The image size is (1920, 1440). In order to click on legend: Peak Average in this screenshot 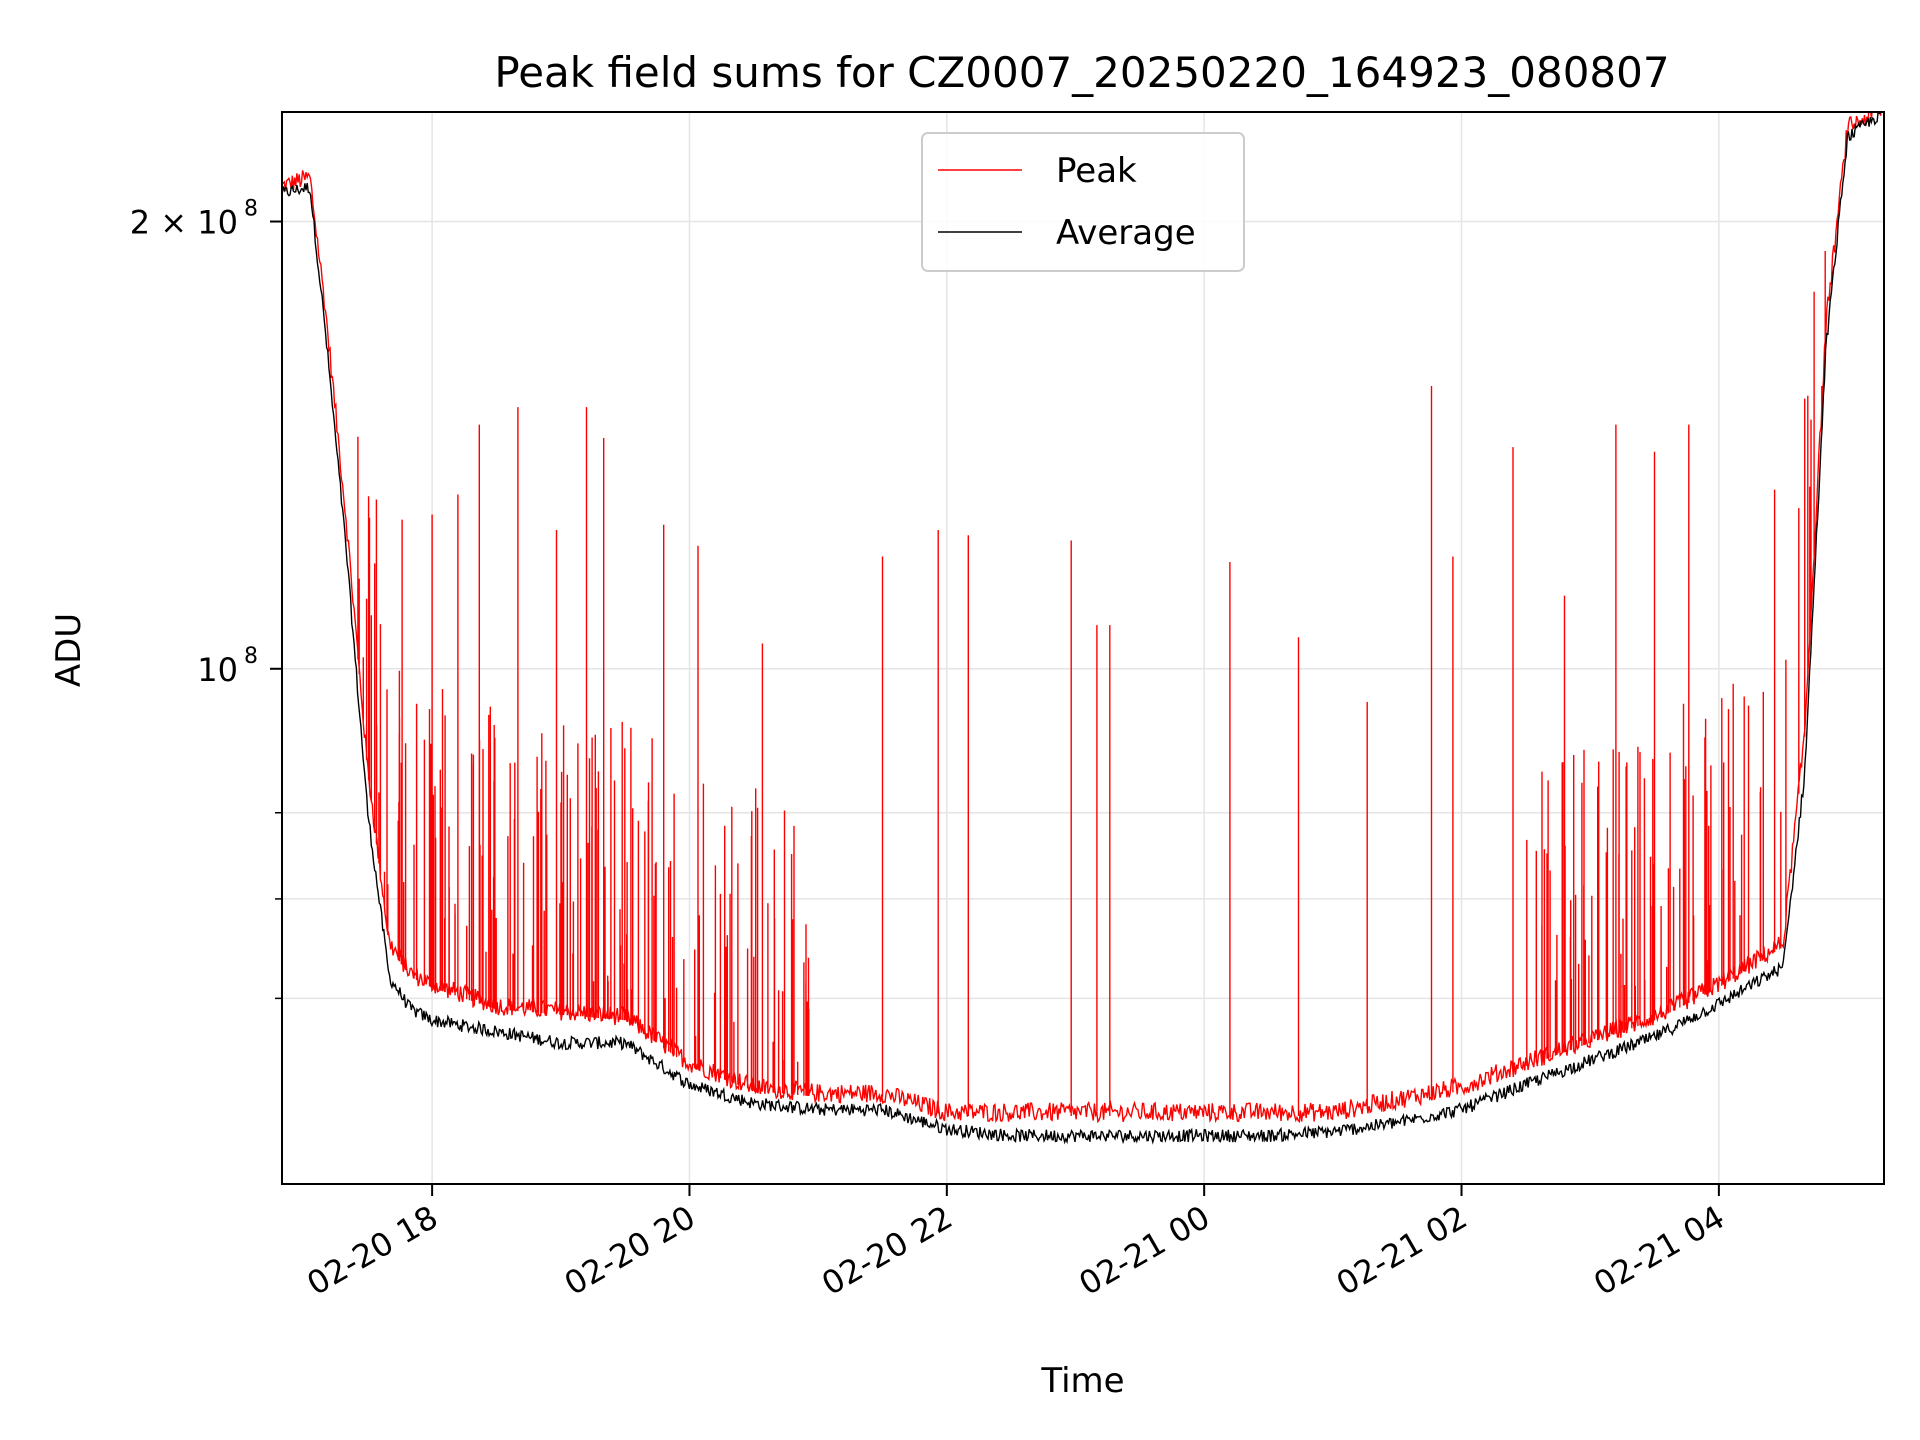, I will do `click(1083, 202)`.